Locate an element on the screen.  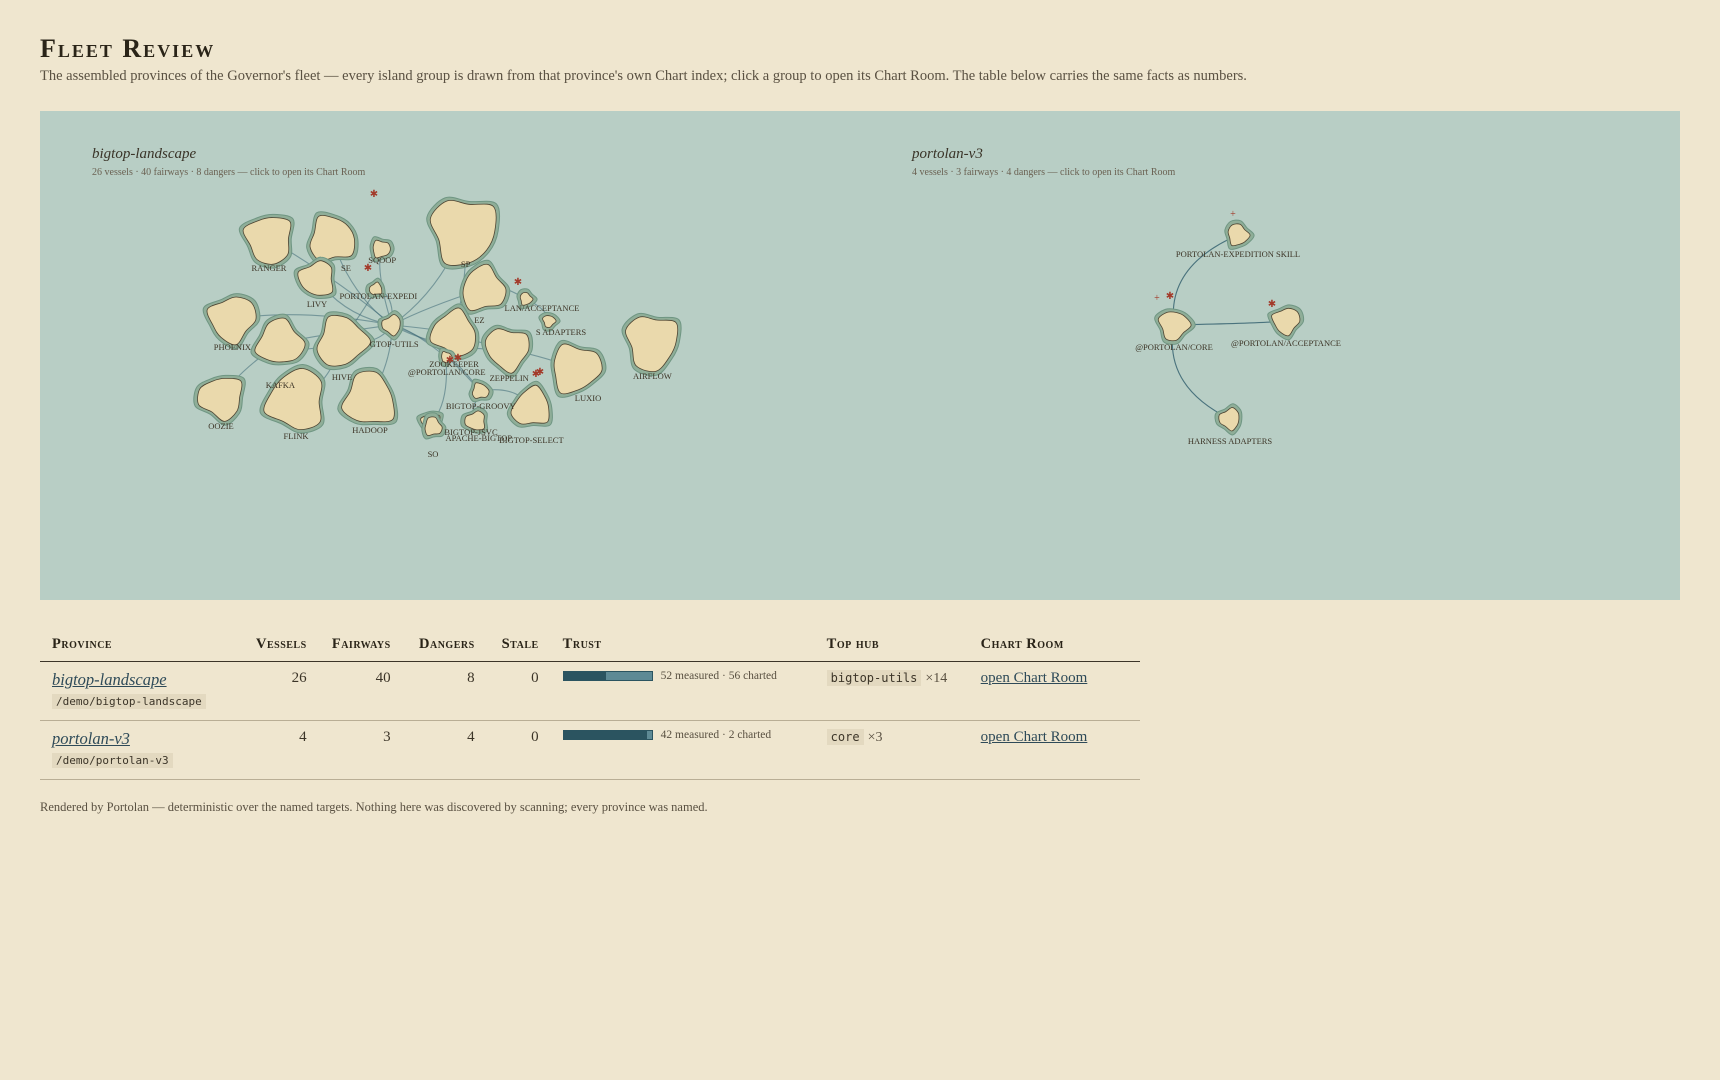
province-path: /demo/portolan-v3 is located at coordinates (112, 760).